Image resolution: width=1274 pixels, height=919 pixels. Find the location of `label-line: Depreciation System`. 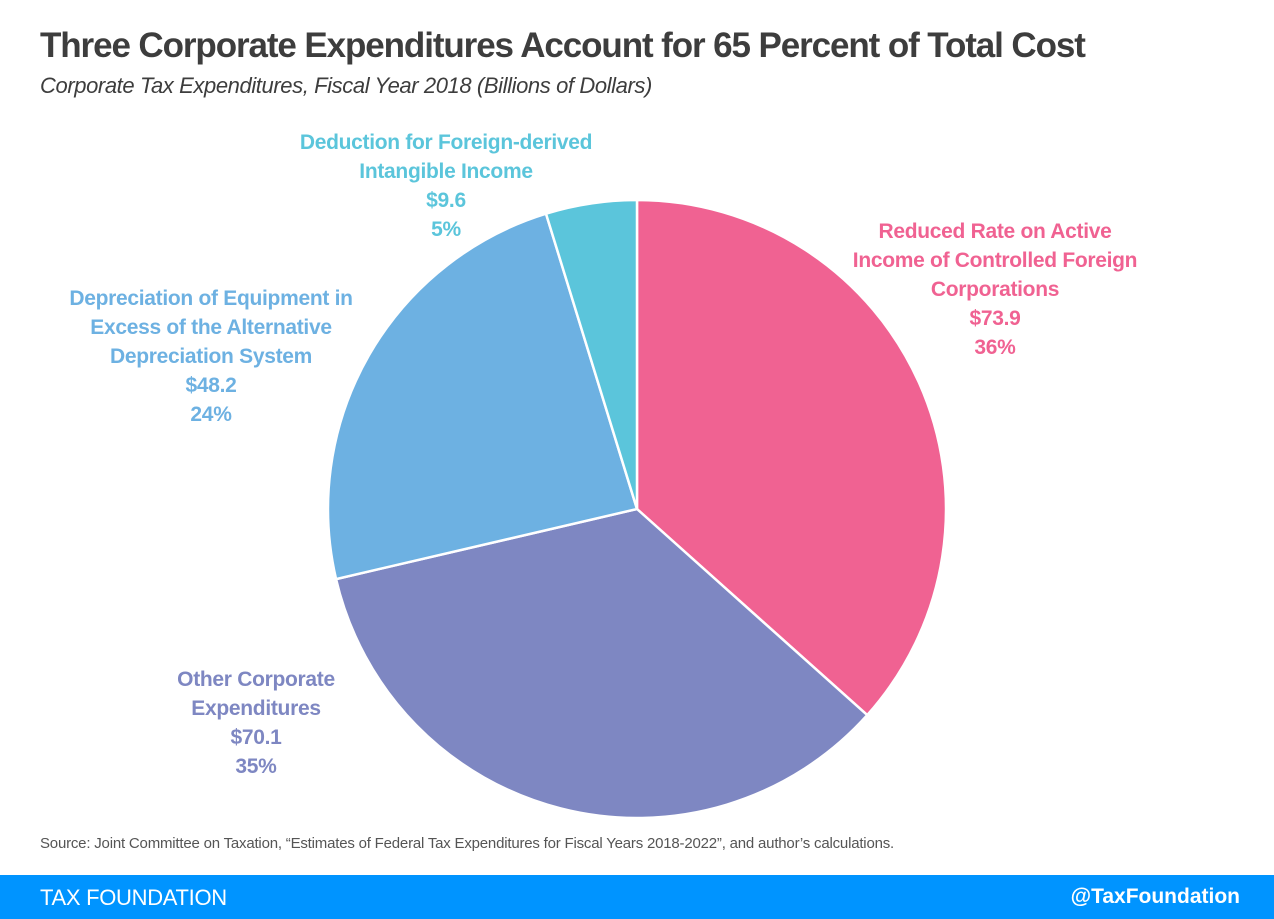

label-line: Depreciation System is located at coordinates (211, 356).